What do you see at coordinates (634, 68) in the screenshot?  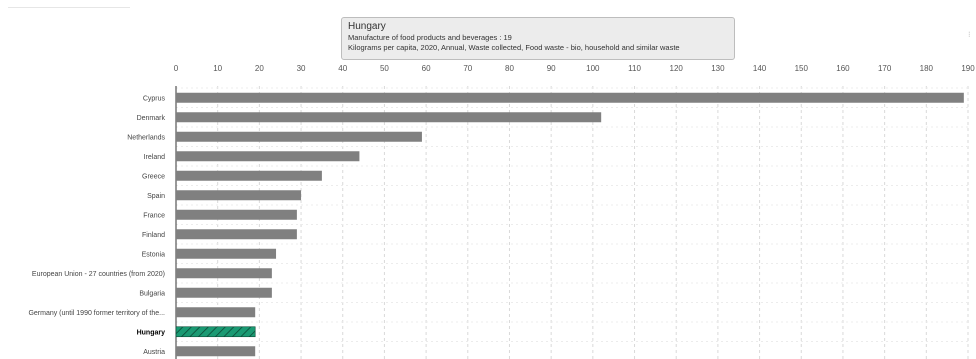 I see `x-tick-label: 110` at bounding box center [634, 68].